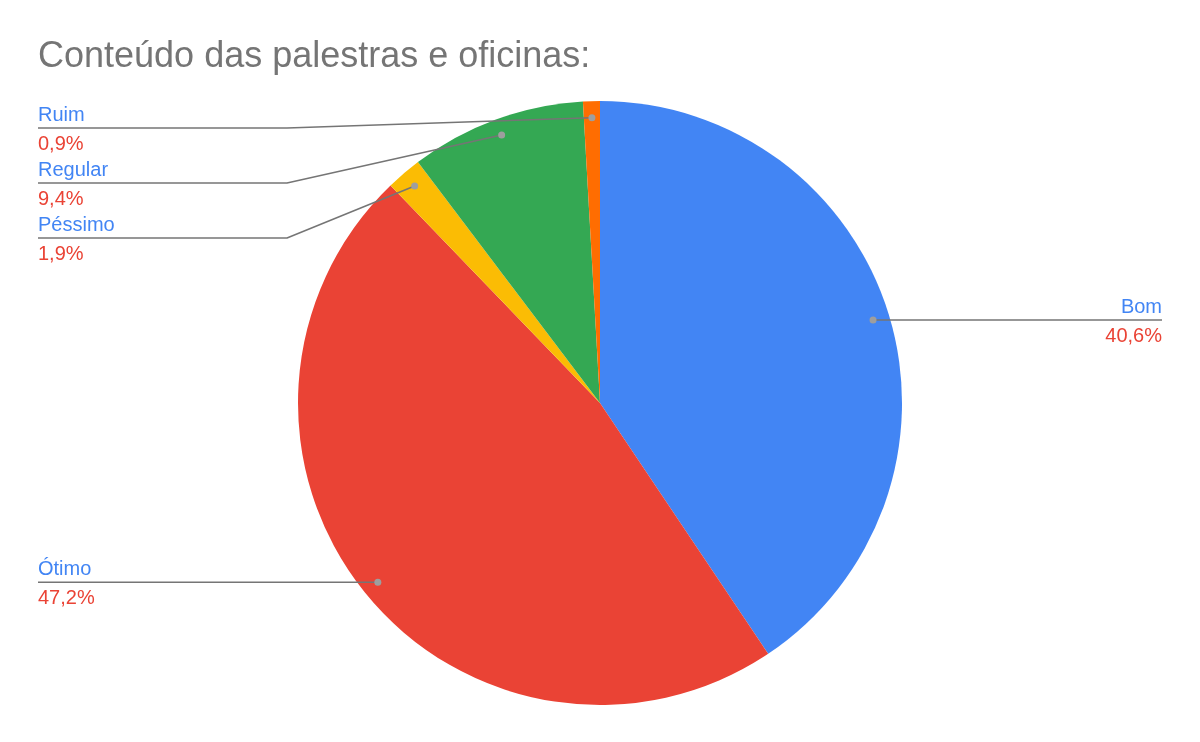 The height and width of the screenshot is (742, 1200). What do you see at coordinates (1141, 305) in the screenshot?
I see `slice-label: Bom` at bounding box center [1141, 305].